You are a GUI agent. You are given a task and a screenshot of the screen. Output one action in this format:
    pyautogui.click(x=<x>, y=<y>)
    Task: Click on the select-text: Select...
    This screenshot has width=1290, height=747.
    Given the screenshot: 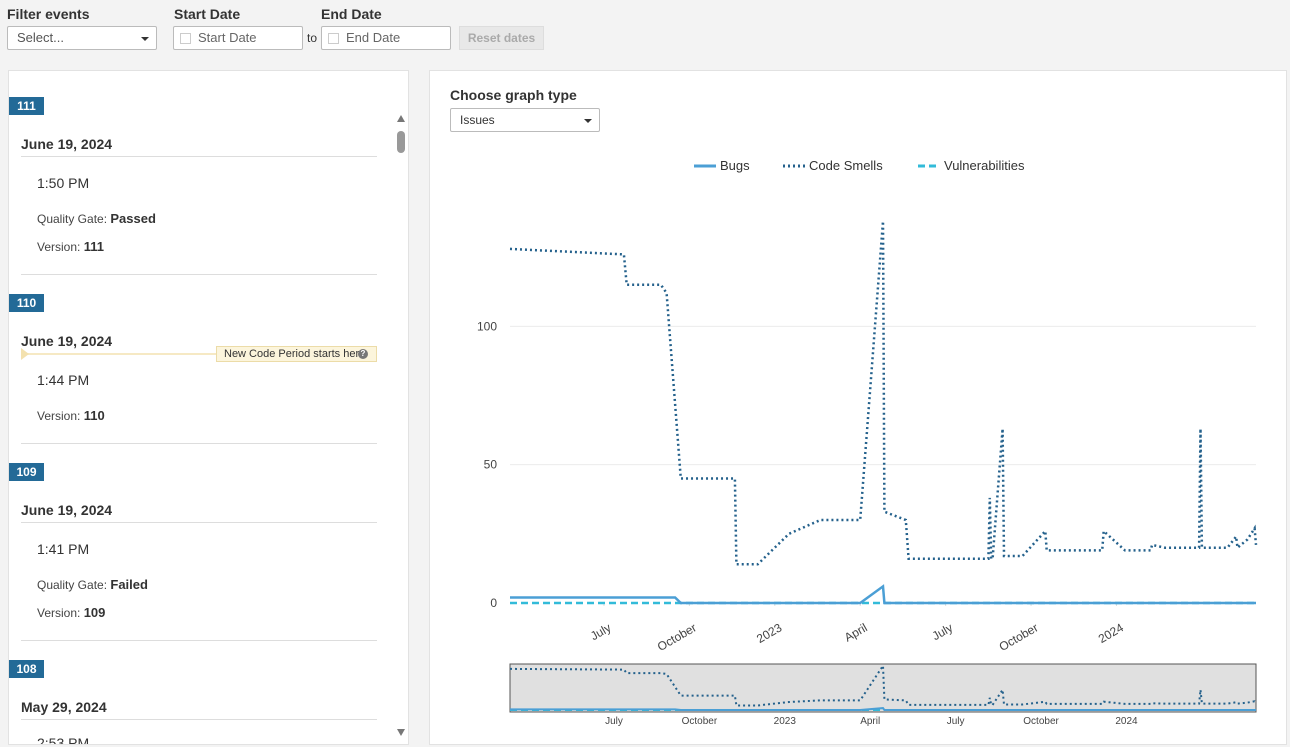 What is the action you would take?
    pyautogui.click(x=40, y=37)
    